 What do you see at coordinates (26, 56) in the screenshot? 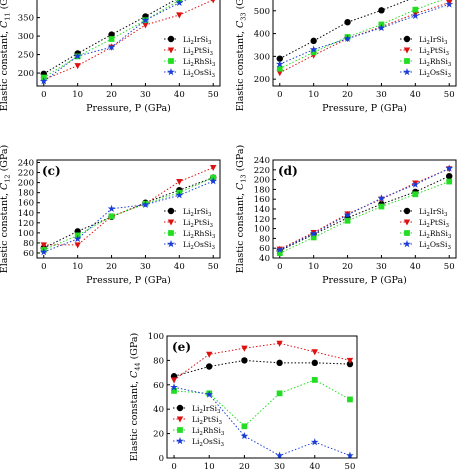
I see `y-tick-label: 250` at bounding box center [26, 56].